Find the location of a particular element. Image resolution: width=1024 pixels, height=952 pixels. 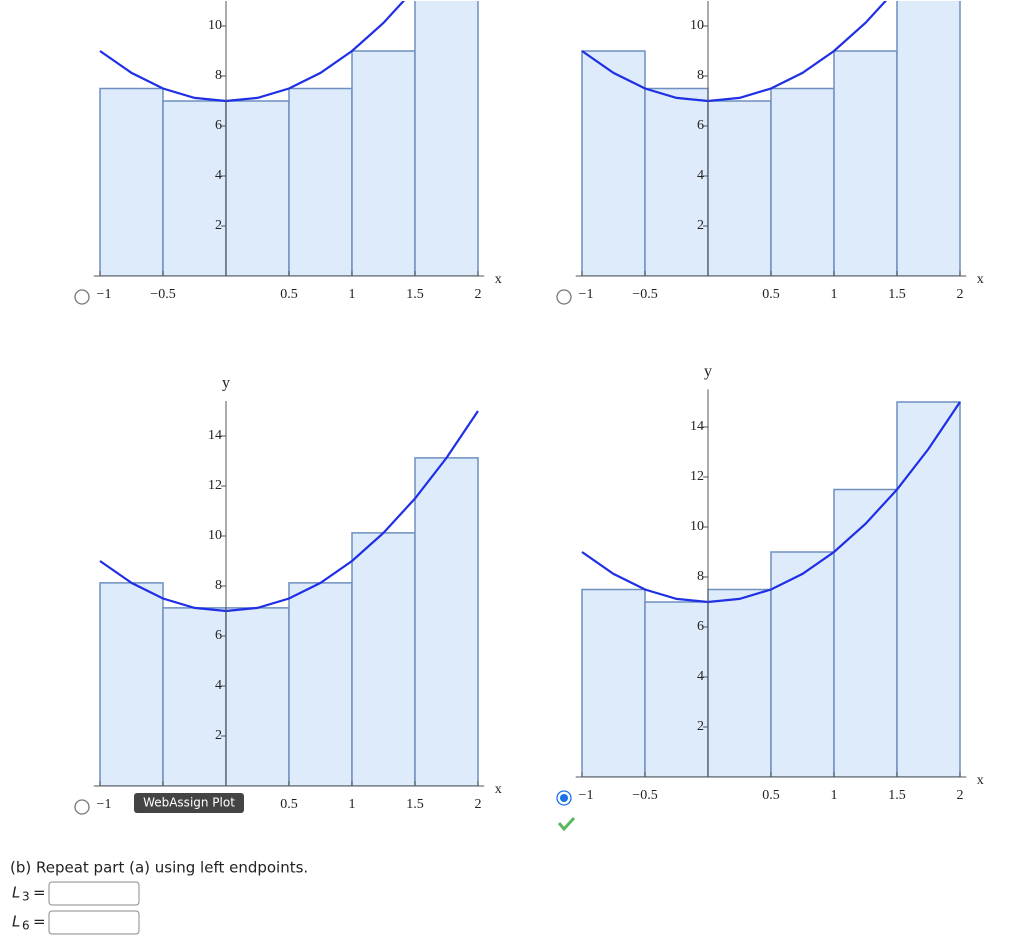

radio-dot is located at coordinates (564, 798).